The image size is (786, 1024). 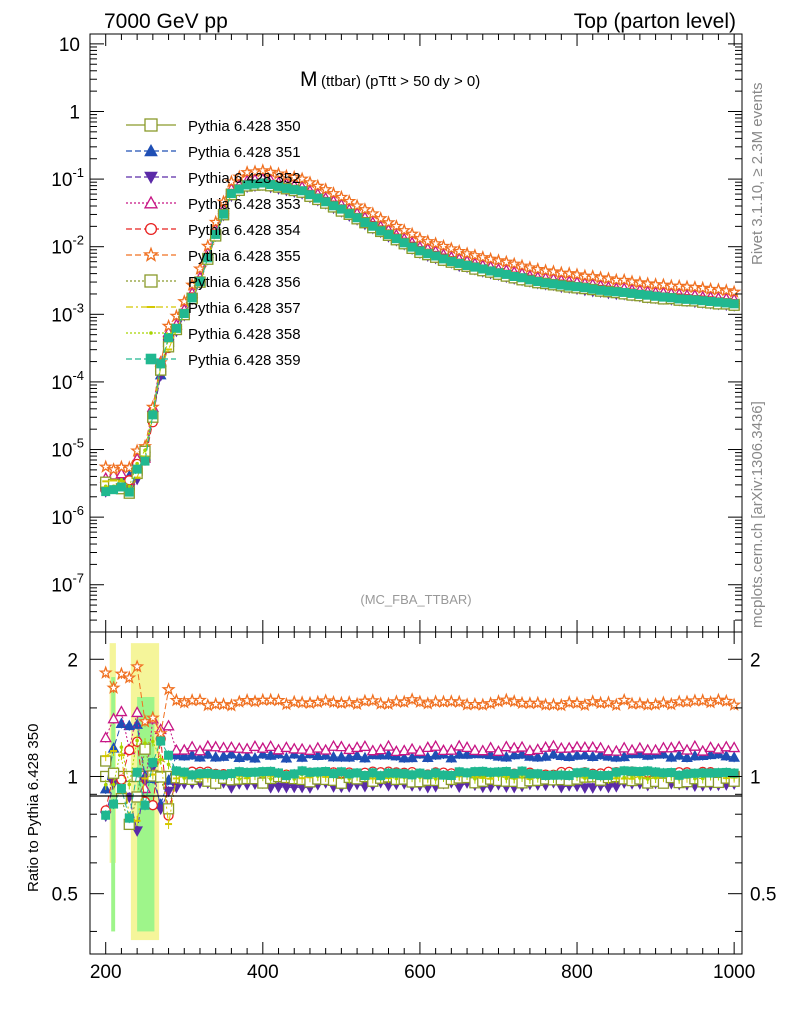 I want to click on legend-entry: Pythia 6.428 350, so click(x=213, y=126).